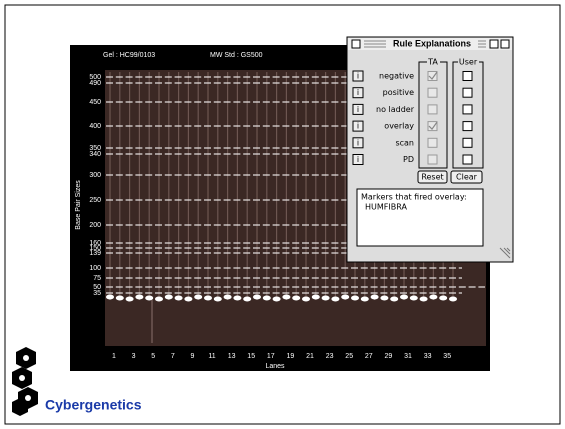 The image size is (565, 429). What do you see at coordinates (114, 356) in the screenshot?
I see `x-label: 1` at bounding box center [114, 356].